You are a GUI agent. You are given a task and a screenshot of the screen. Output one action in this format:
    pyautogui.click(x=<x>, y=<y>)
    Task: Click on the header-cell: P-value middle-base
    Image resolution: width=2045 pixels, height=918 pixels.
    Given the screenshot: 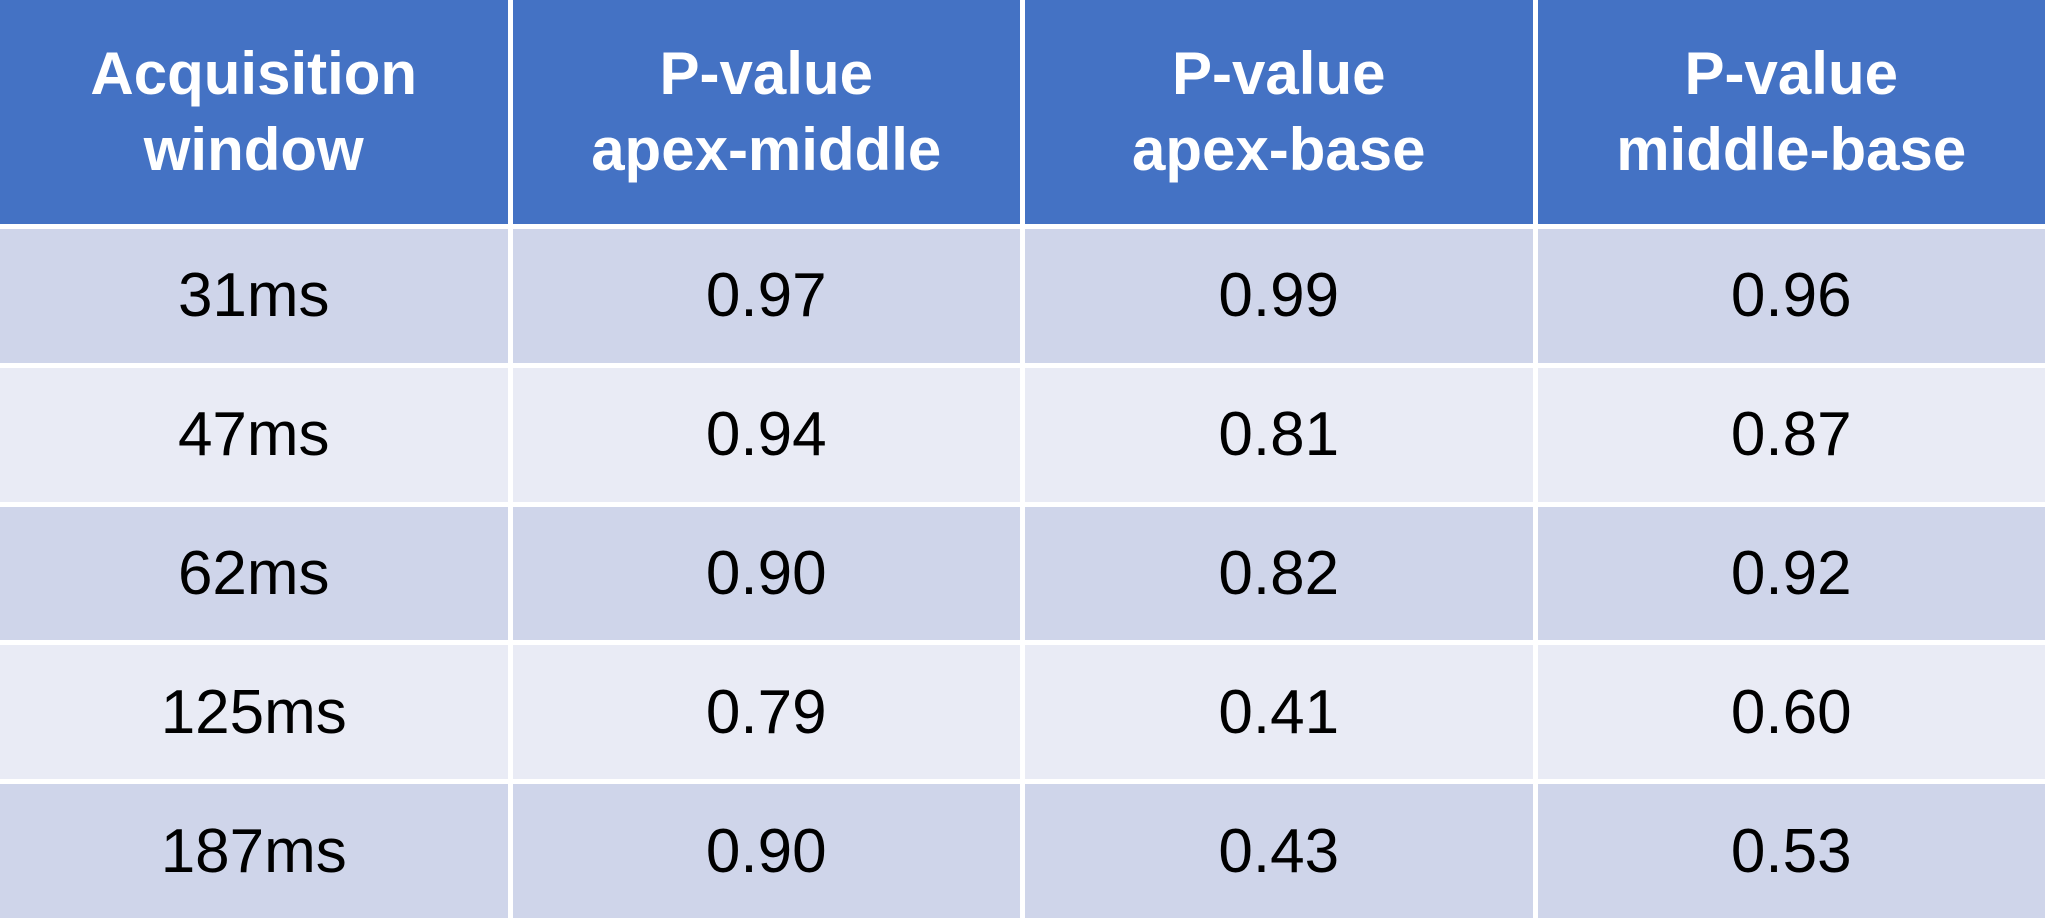 What is the action you would take?
    pyautogui.click(x=1791, y=112)
    